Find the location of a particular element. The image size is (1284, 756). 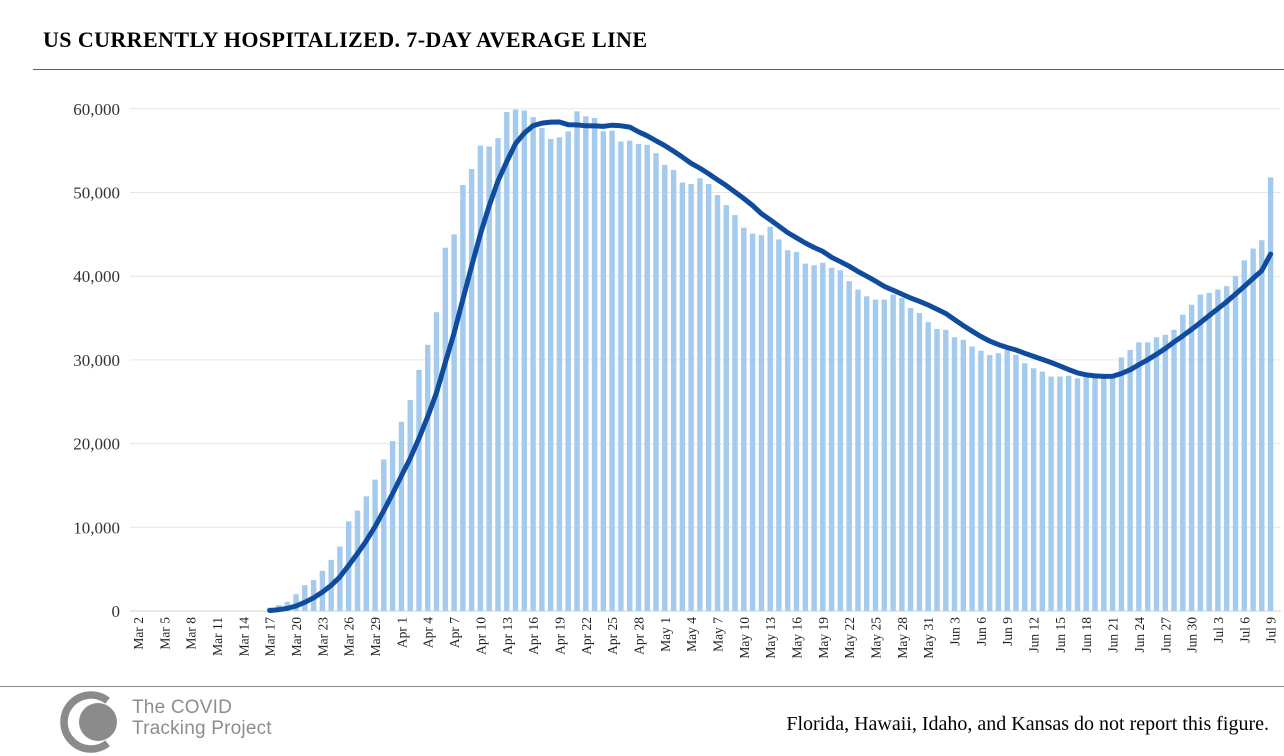

x-tick-label: Apr 25 is located at coordinates (612, 636).